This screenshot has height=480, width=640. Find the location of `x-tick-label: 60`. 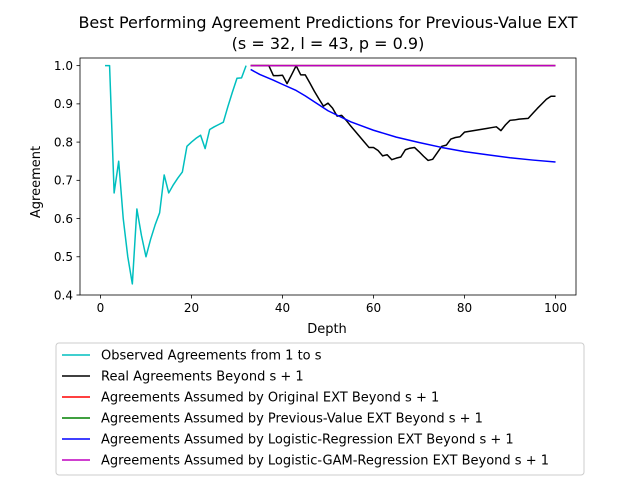

x-tick-label: 60 is located at coordinates (373, 308).